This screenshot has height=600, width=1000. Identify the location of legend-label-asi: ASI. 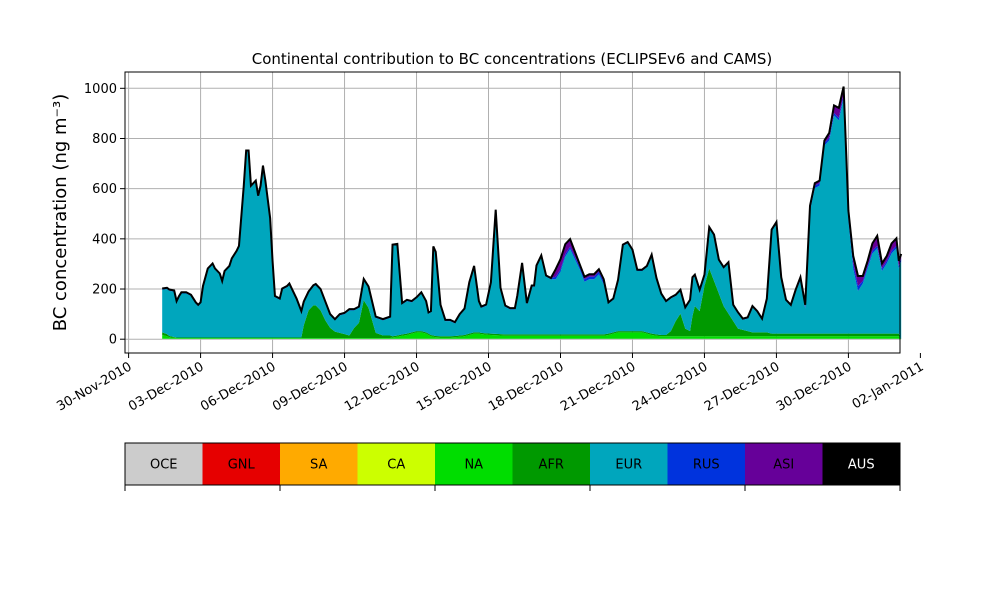
(783, 465).